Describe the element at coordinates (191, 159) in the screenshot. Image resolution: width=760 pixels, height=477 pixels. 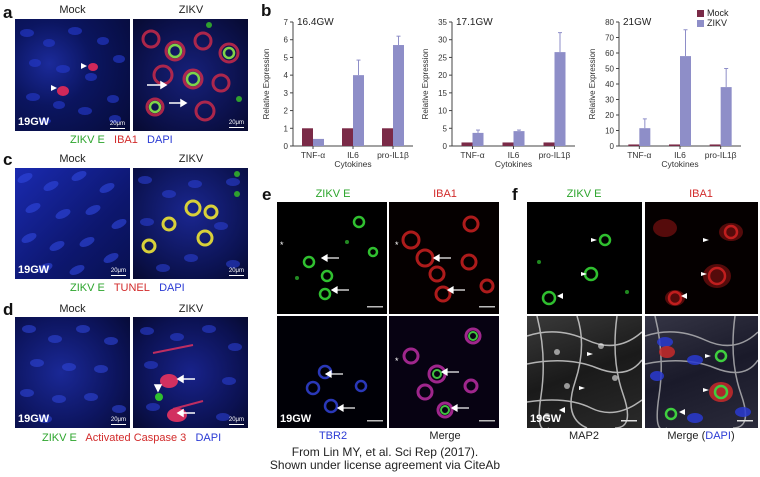
I see `panel-c-col-zikv: ZIKV` at that location.